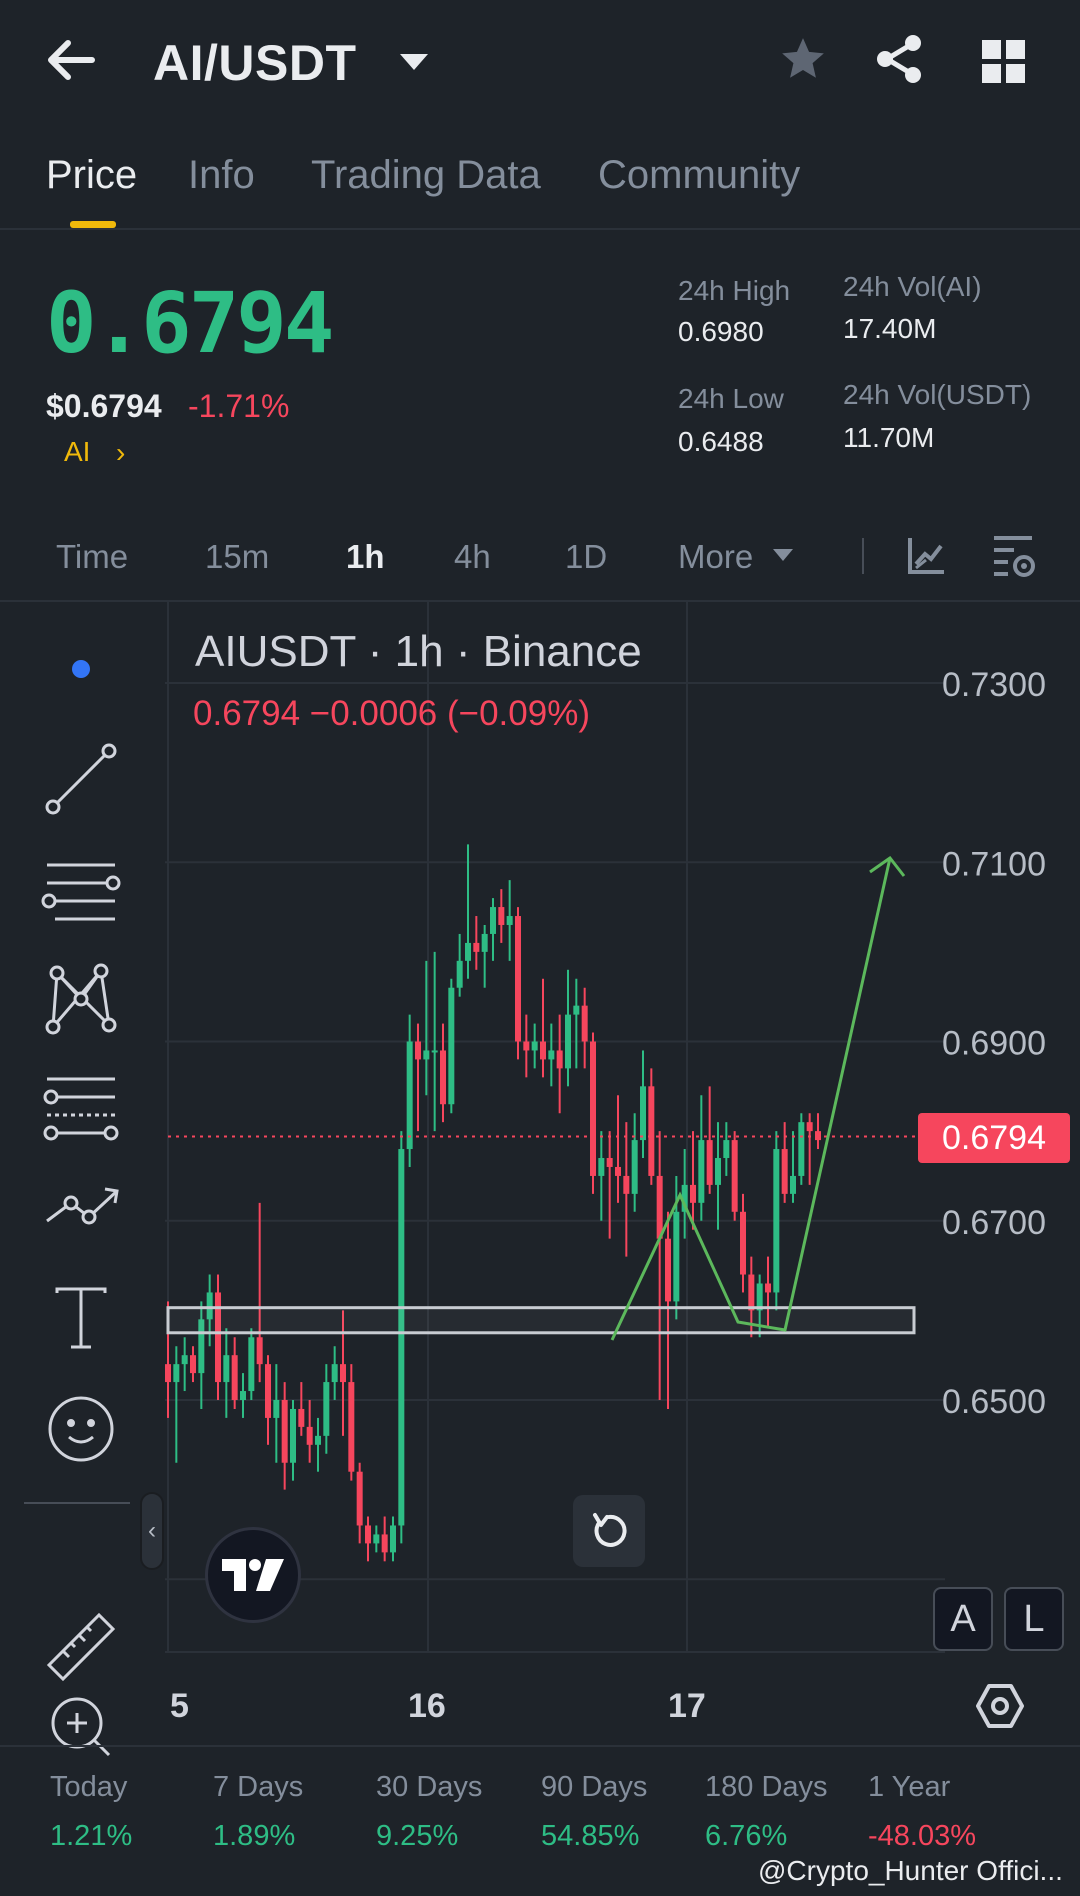  I want to click on interval-1d: 1D, so click(586, 556).